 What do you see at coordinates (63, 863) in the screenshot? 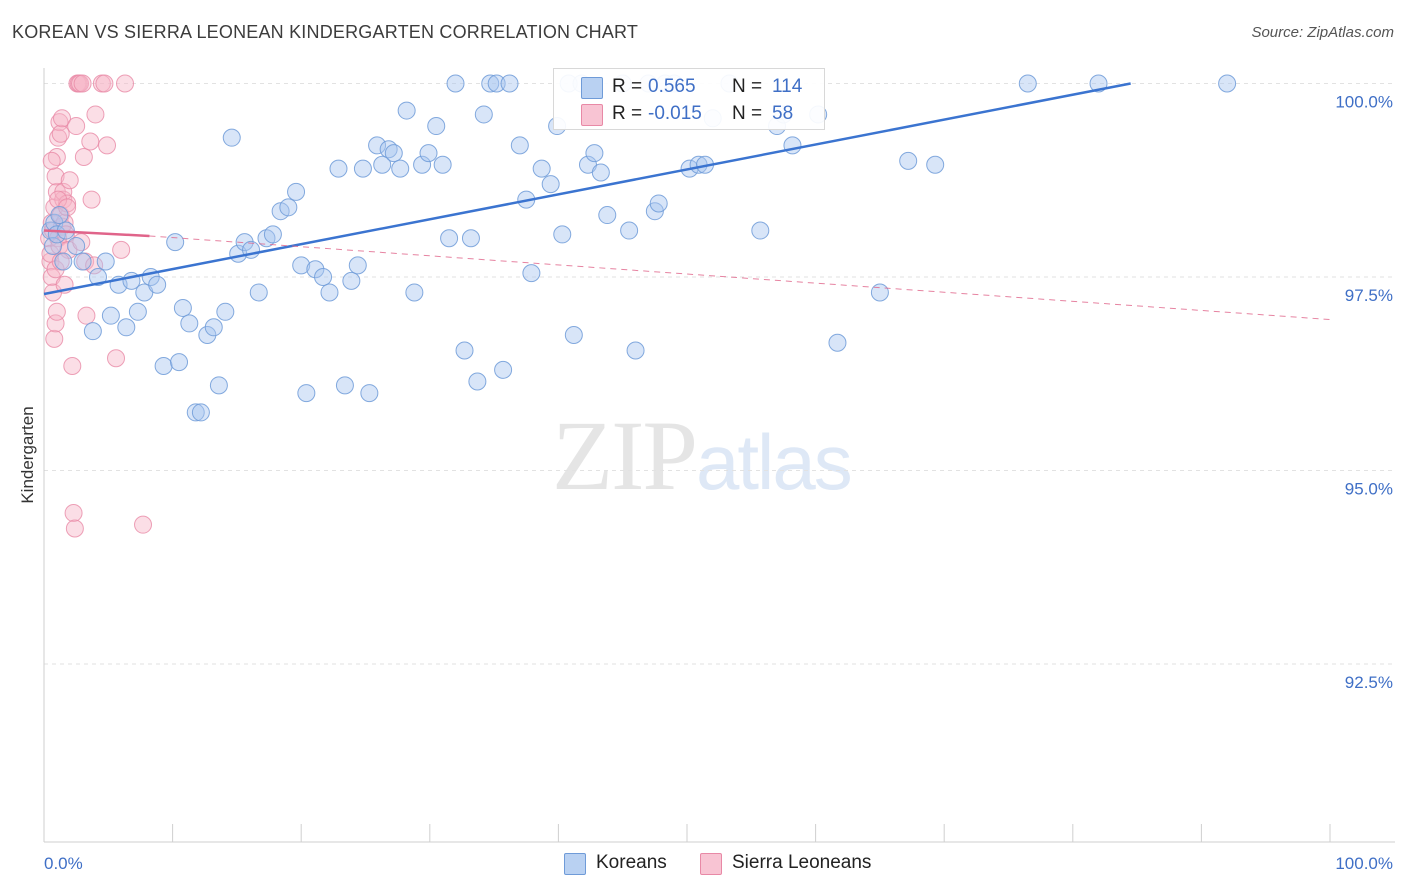
I see `x-tick-label-min: 0.0%` at bounding box center [63, 863].